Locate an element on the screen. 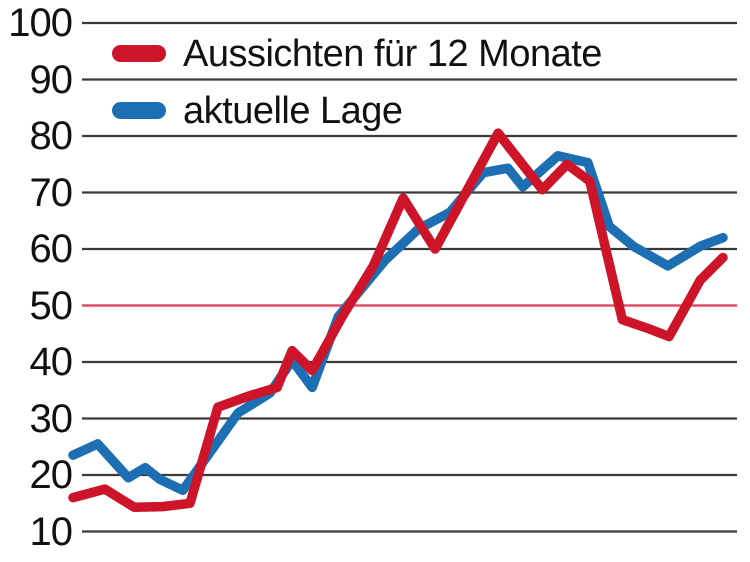 Image resolution: width=750 pixels, height=562 pixels. current-line-swatch is located at coordinates (139, 110).